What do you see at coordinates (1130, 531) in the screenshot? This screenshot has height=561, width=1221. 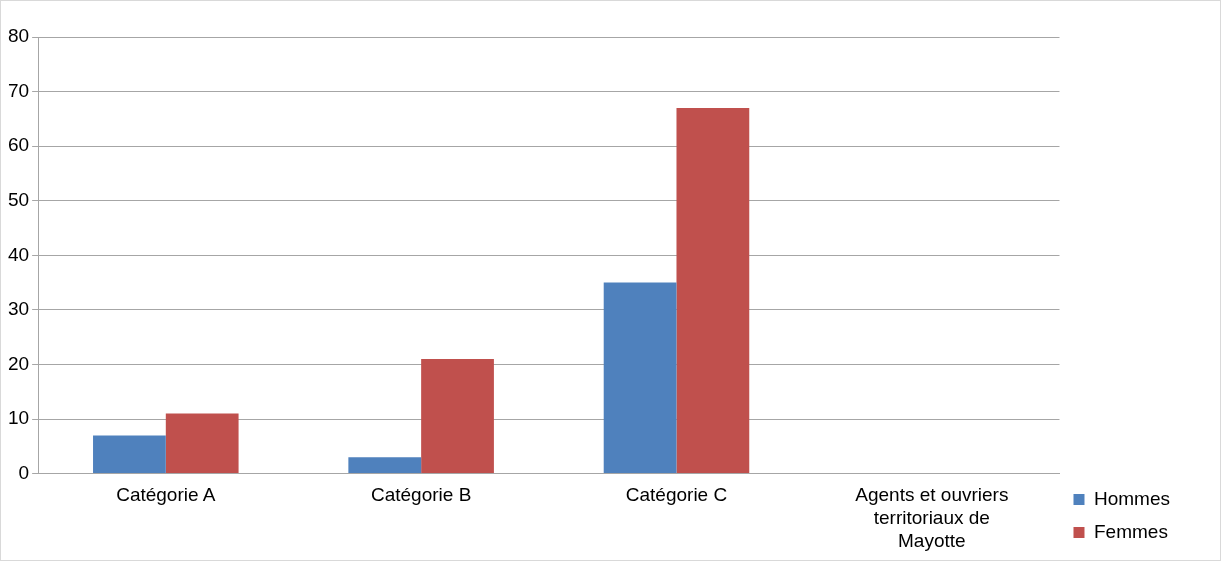 I see `legend-label: Femmes` at bounding box center [1130, 531].